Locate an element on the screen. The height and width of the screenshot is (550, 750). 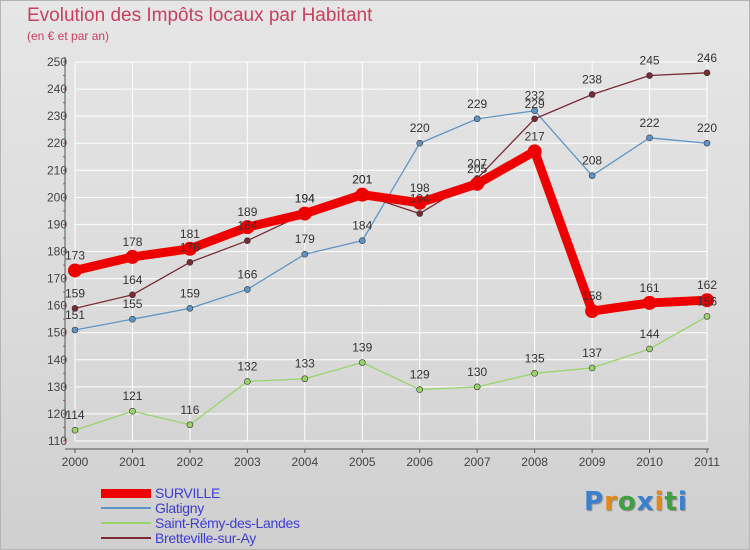
data-label-saint-r-my-des-landes: 137 is located at coordinates (592, 353).